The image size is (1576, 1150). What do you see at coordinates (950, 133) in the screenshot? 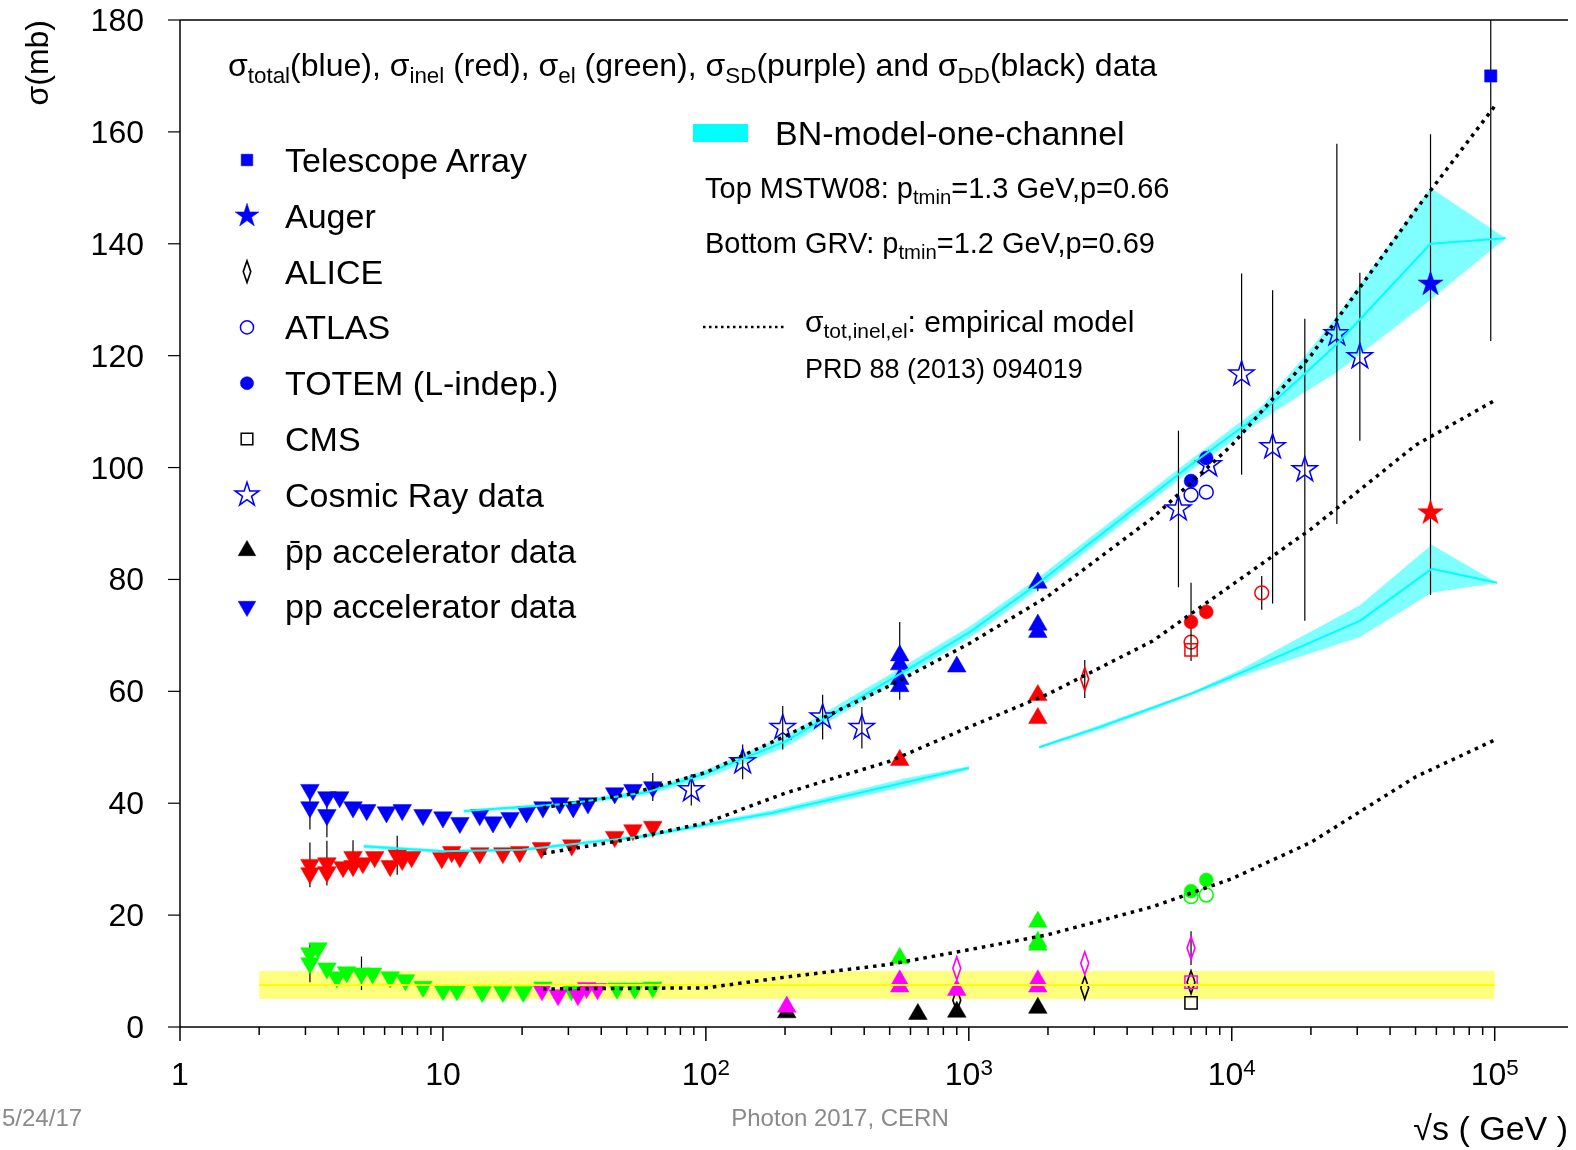
I see `legend-label: BN-model-one-channel` at bounding box center [950, 133].